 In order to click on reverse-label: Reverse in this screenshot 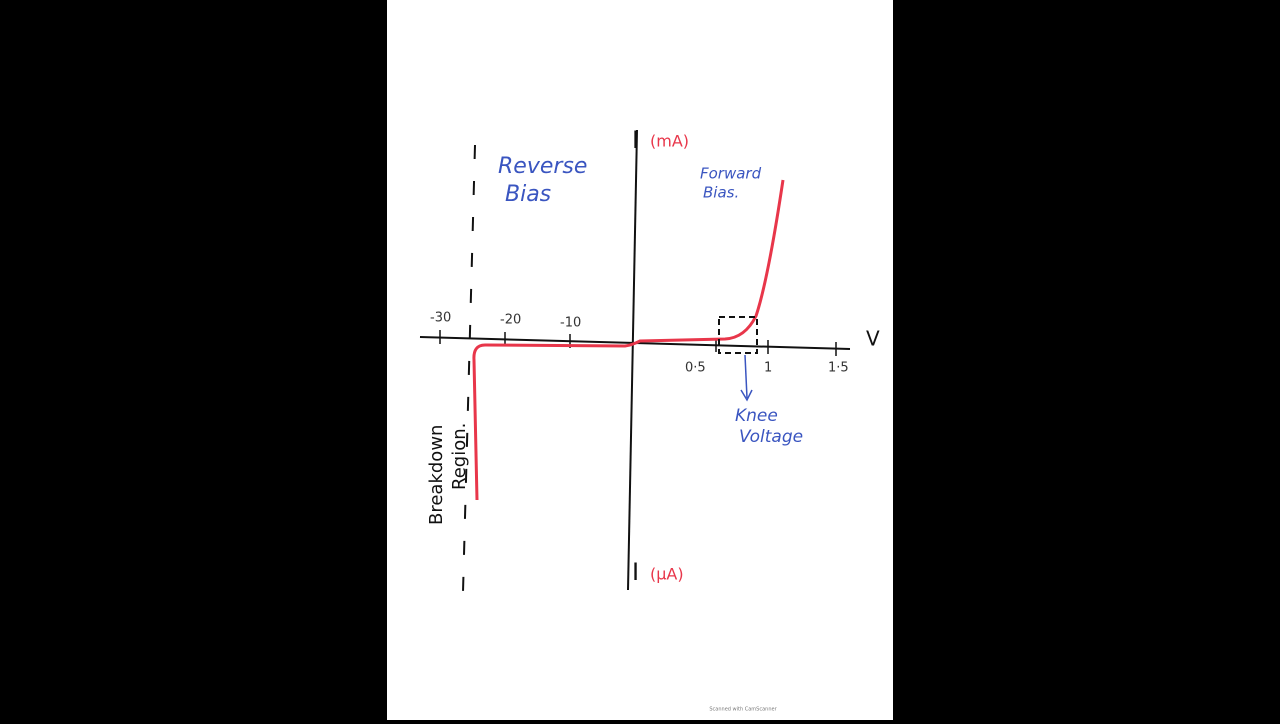, I will do `click(542, 166)`.